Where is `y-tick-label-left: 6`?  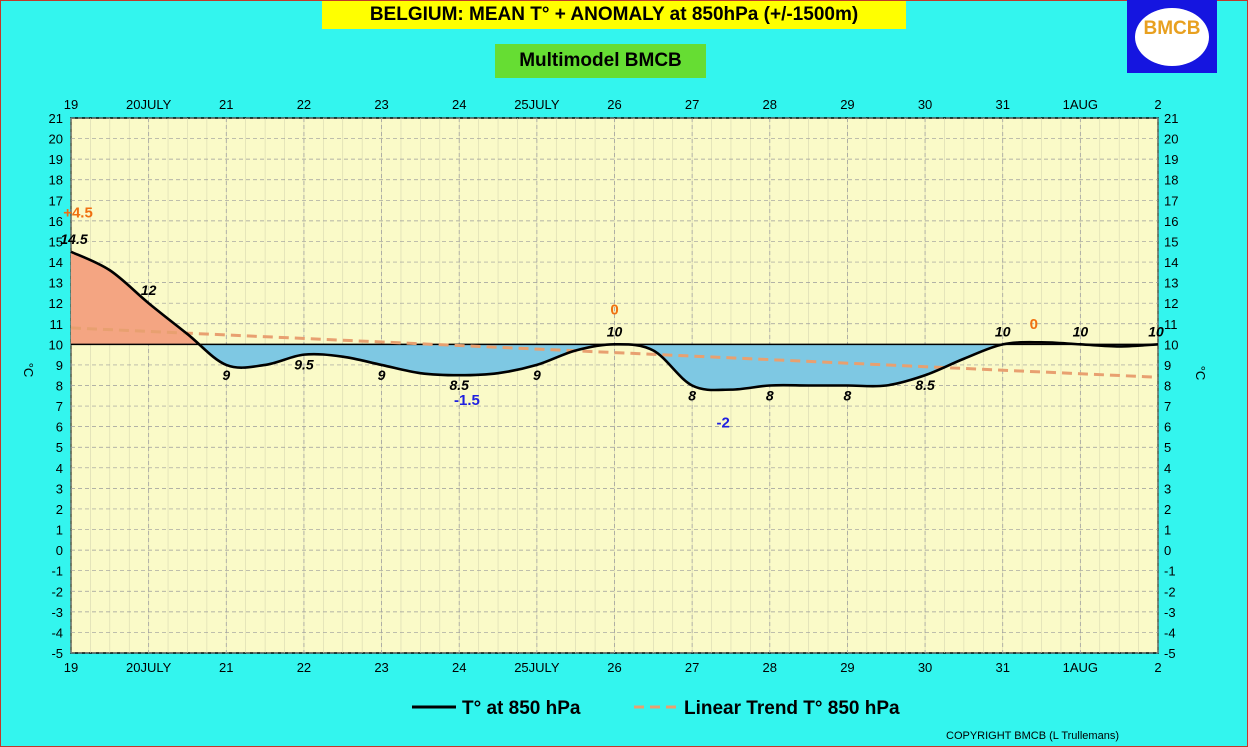
y-tick-label-left: 6 is located at coordinates (59, 427).